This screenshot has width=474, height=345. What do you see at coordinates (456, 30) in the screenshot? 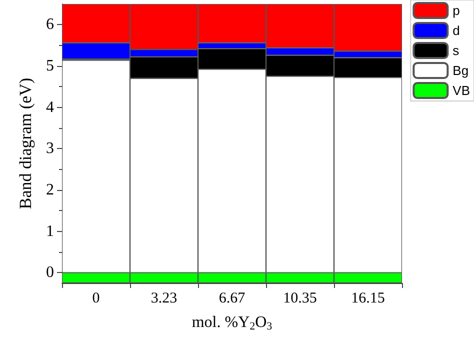
I see `legend-label: d` at bounding box center [456, 30].